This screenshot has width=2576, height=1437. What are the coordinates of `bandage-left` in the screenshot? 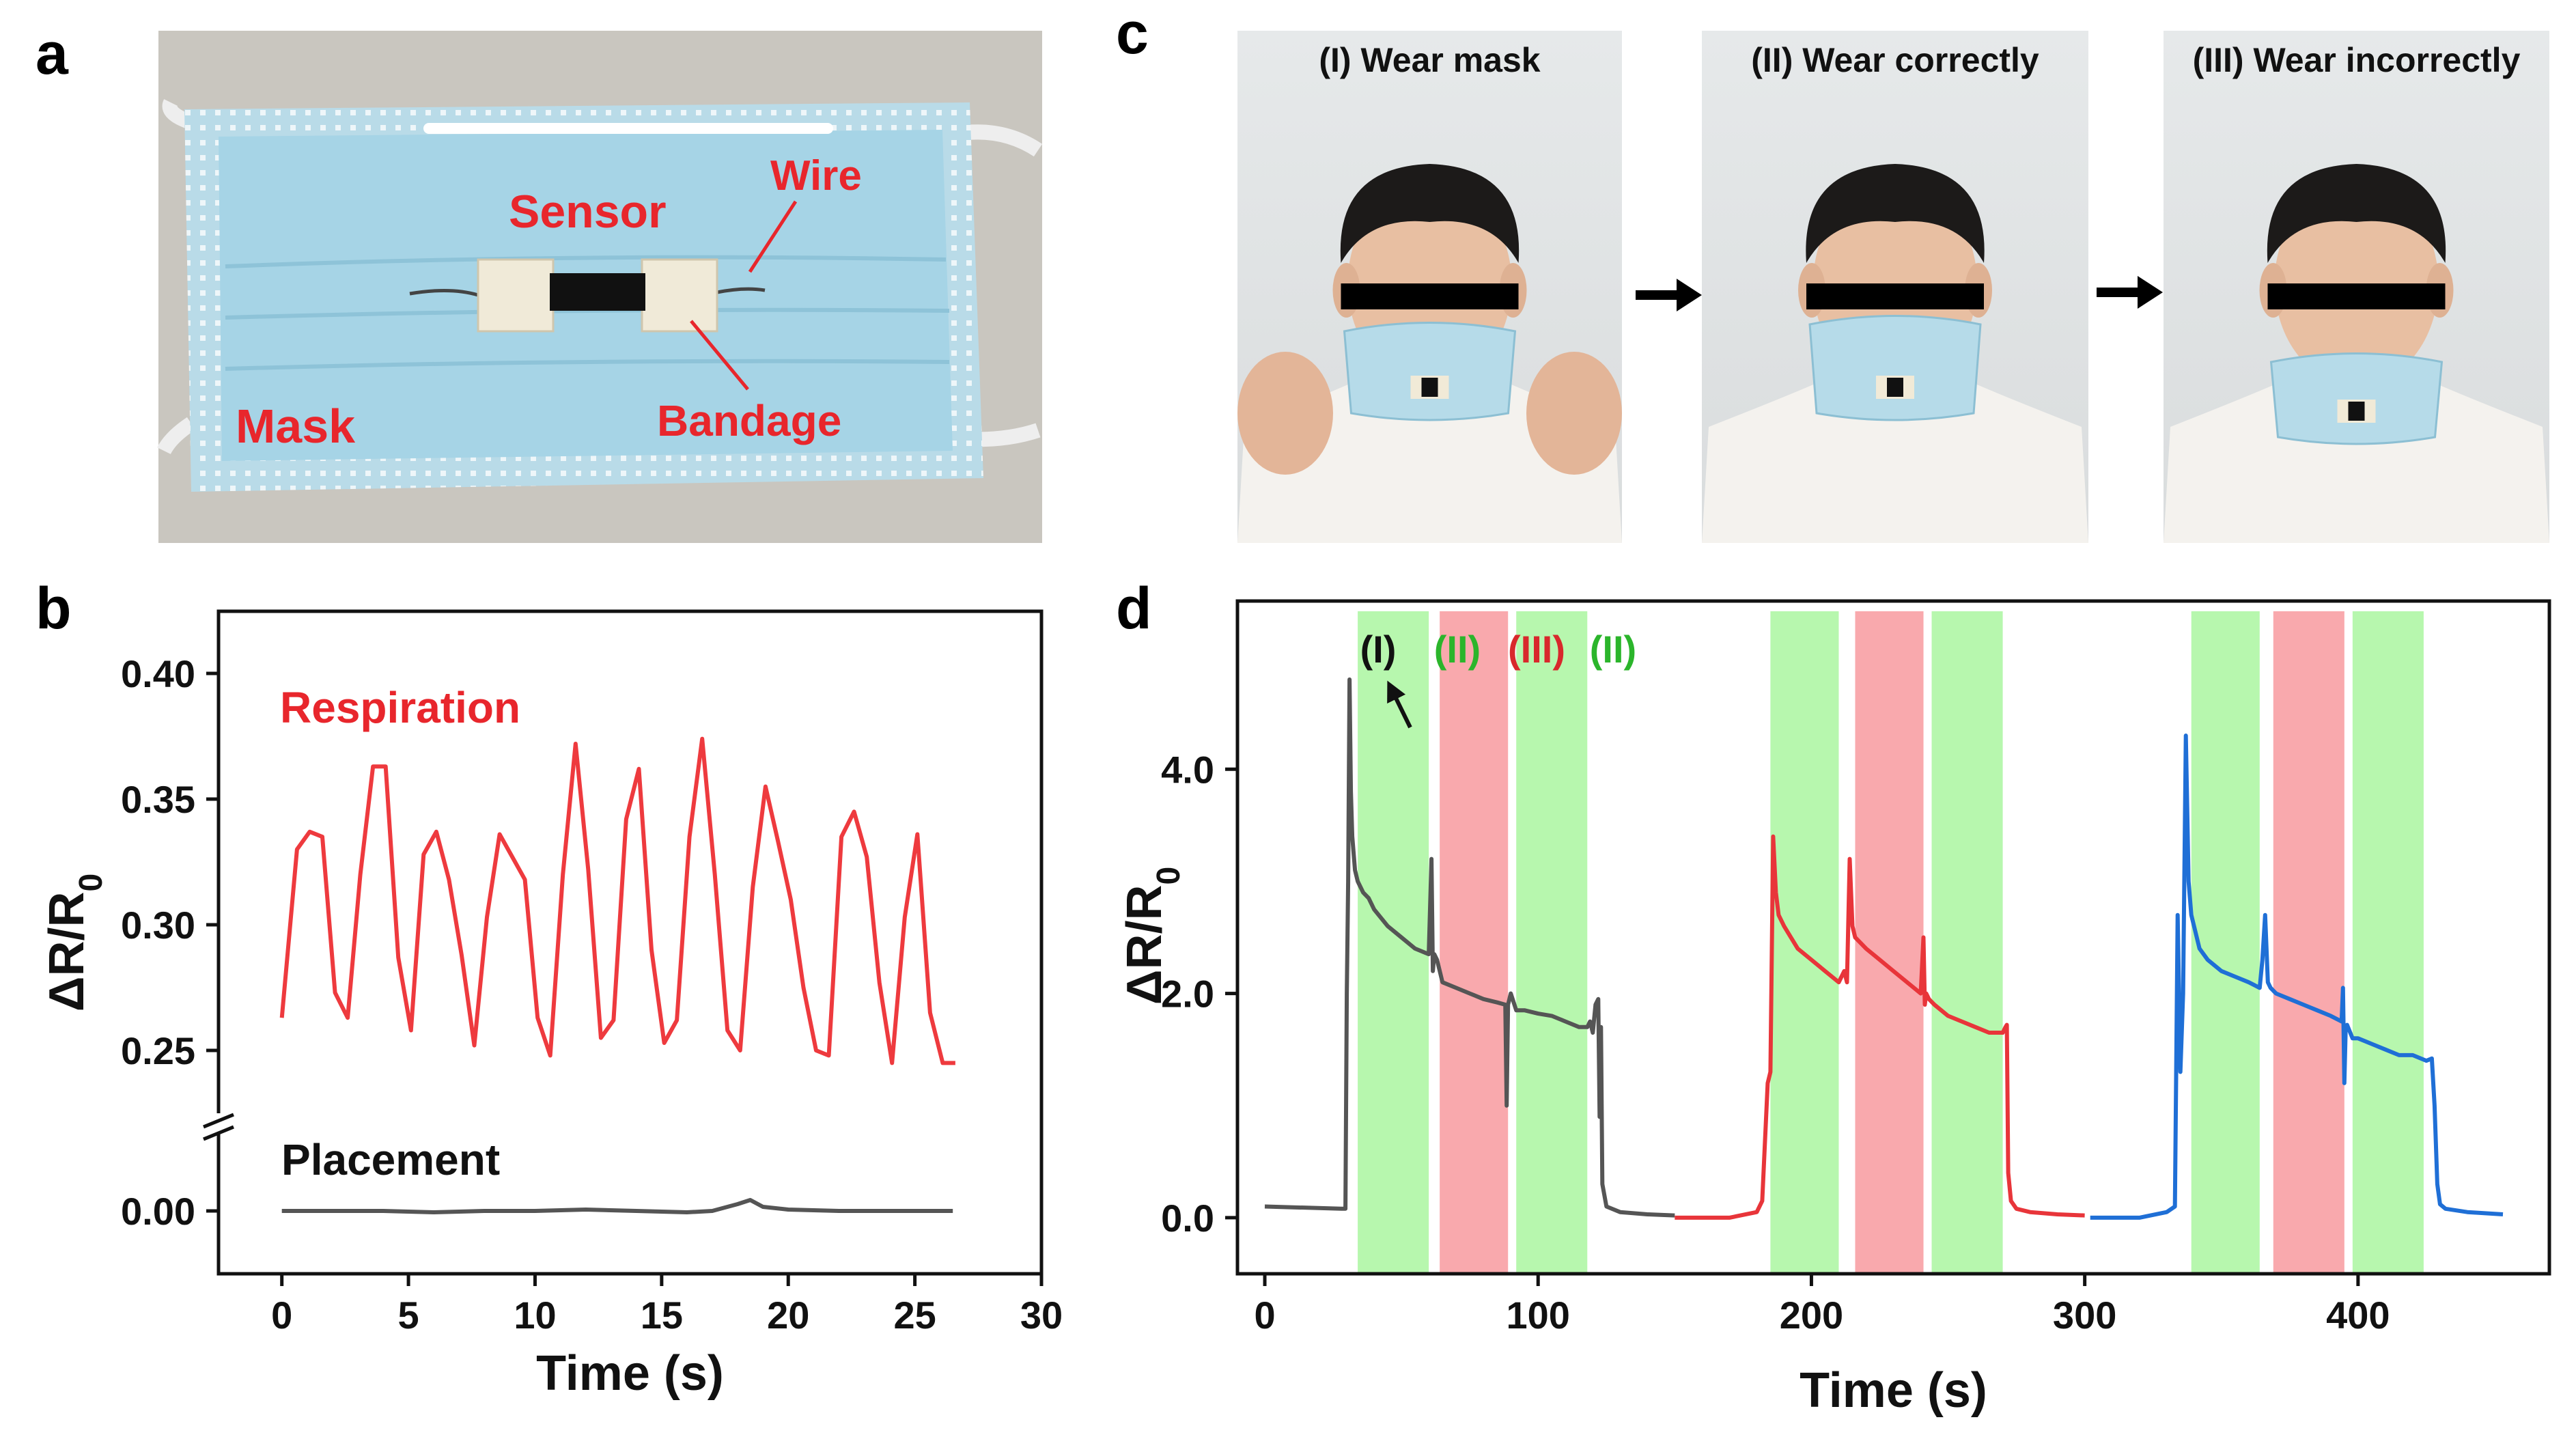 It's located at (516, 295).